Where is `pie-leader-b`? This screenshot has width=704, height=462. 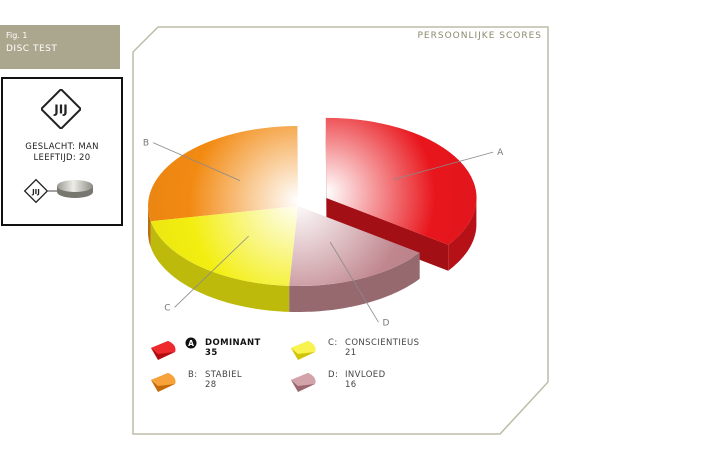 pie-leader-b is located at coordinates (196, 161).